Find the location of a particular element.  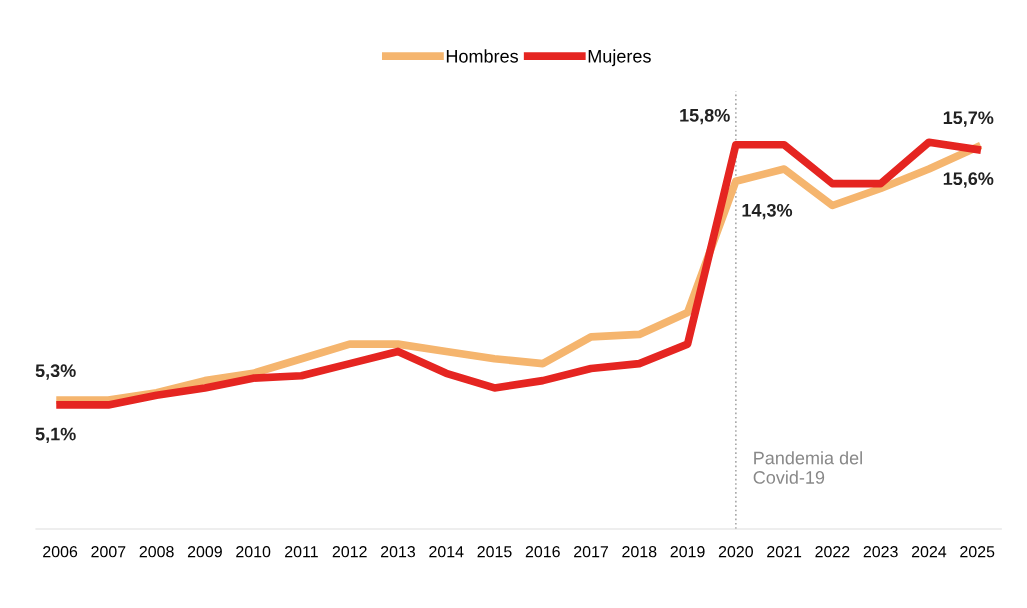

x-tick-label: 2006 is located at coordinates (60, 552).